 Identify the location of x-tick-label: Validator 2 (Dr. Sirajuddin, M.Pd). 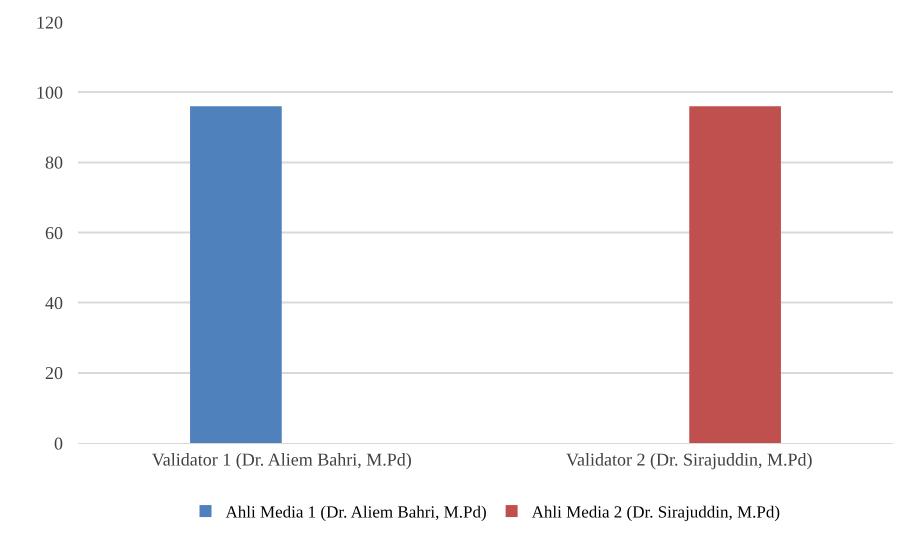
(689, 460).